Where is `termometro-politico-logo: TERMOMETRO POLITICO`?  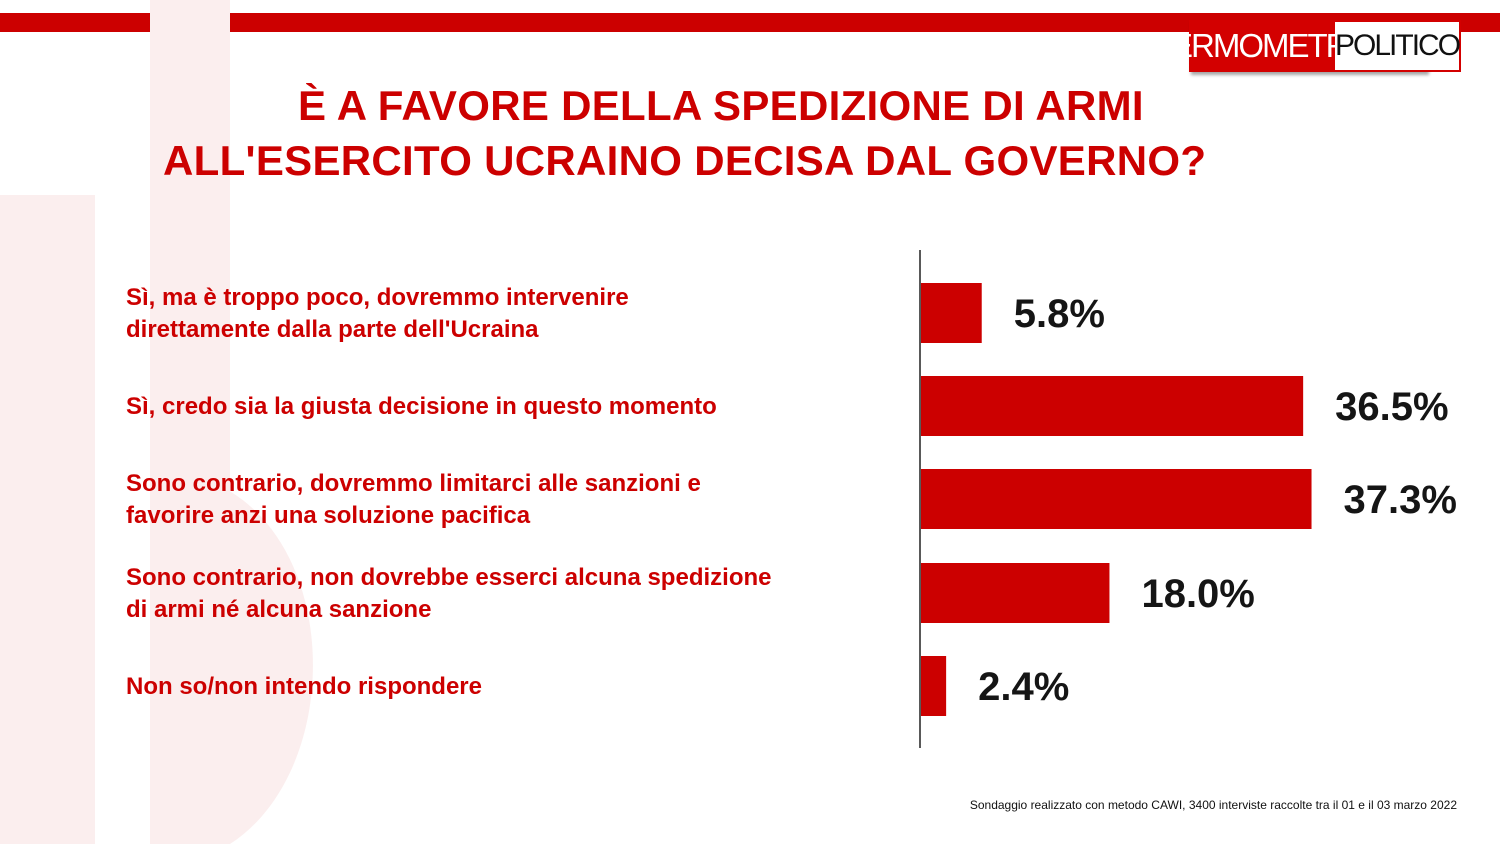
termometro-politico-logo: TERMOMETRO POLITICO is located at coordinates (1307, 46).